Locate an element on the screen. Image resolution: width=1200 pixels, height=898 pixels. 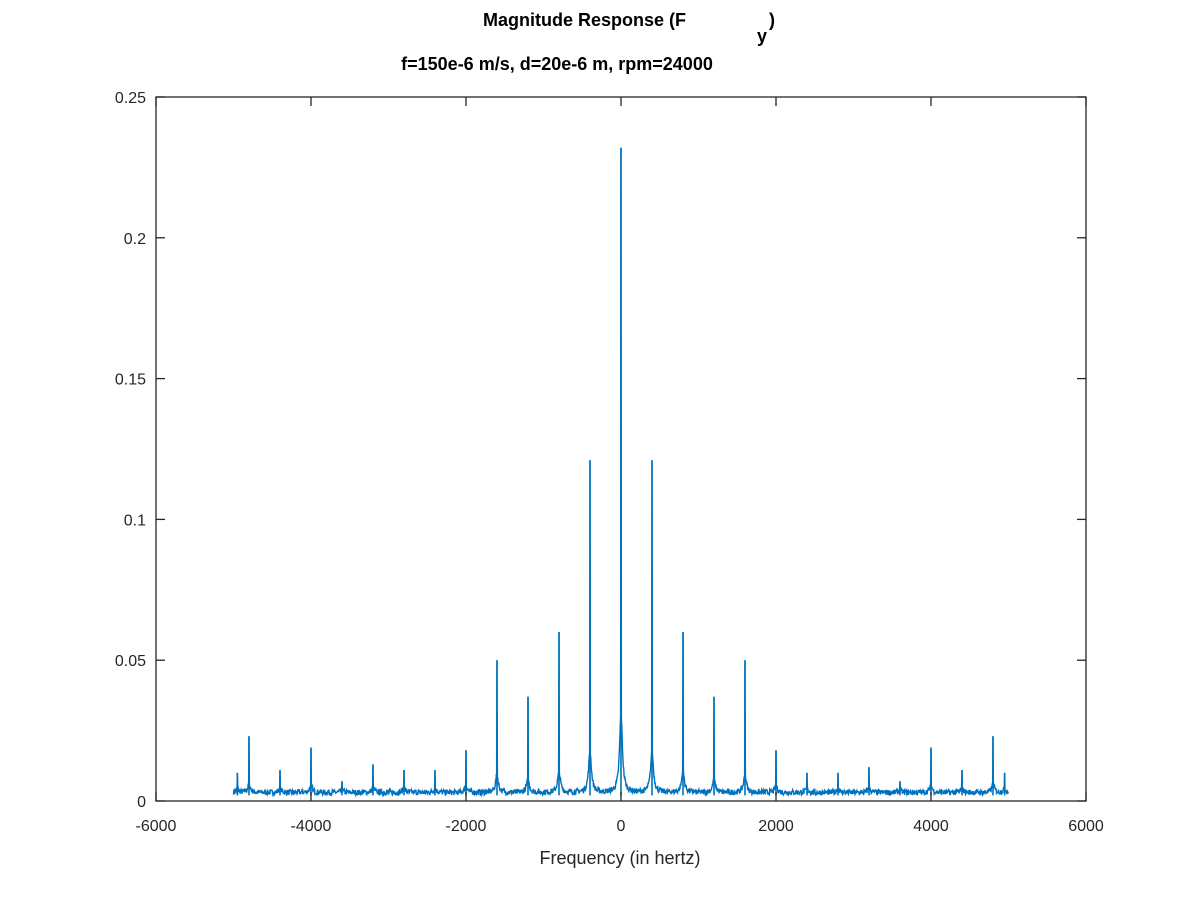
chart-subtitle: f=150e-6 m/s, d=20e-6 m, rpm=24000 is located at coordinates (557, 64).